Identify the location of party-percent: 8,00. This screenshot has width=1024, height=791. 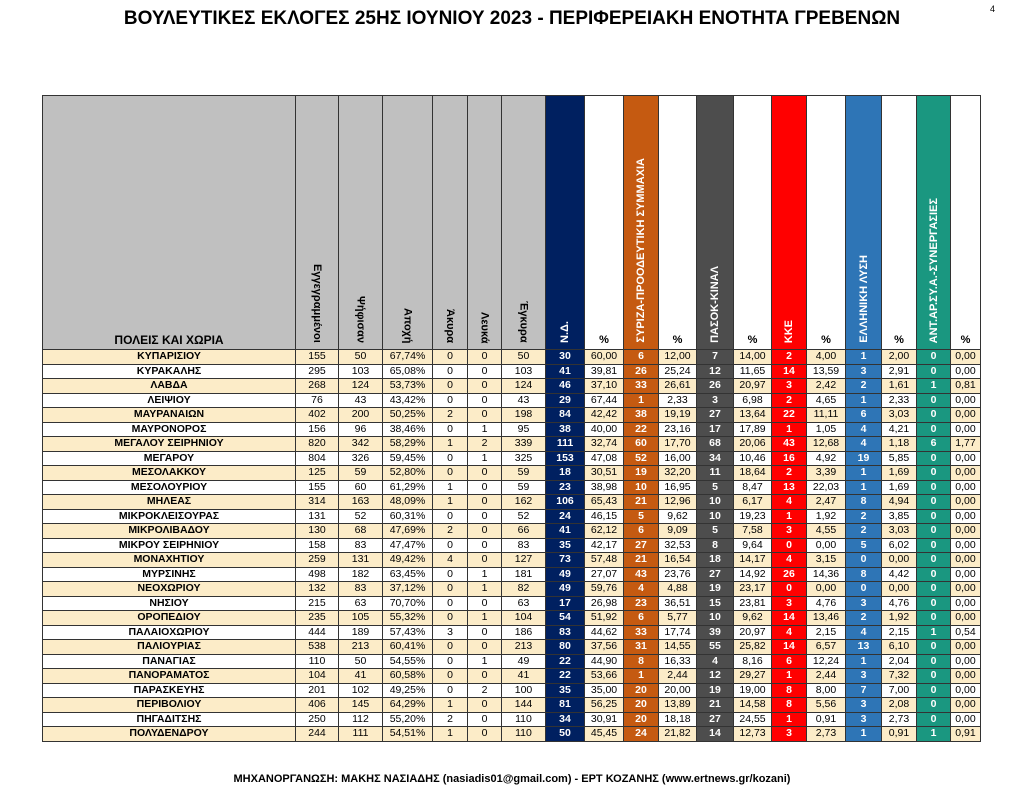
(826, 690).